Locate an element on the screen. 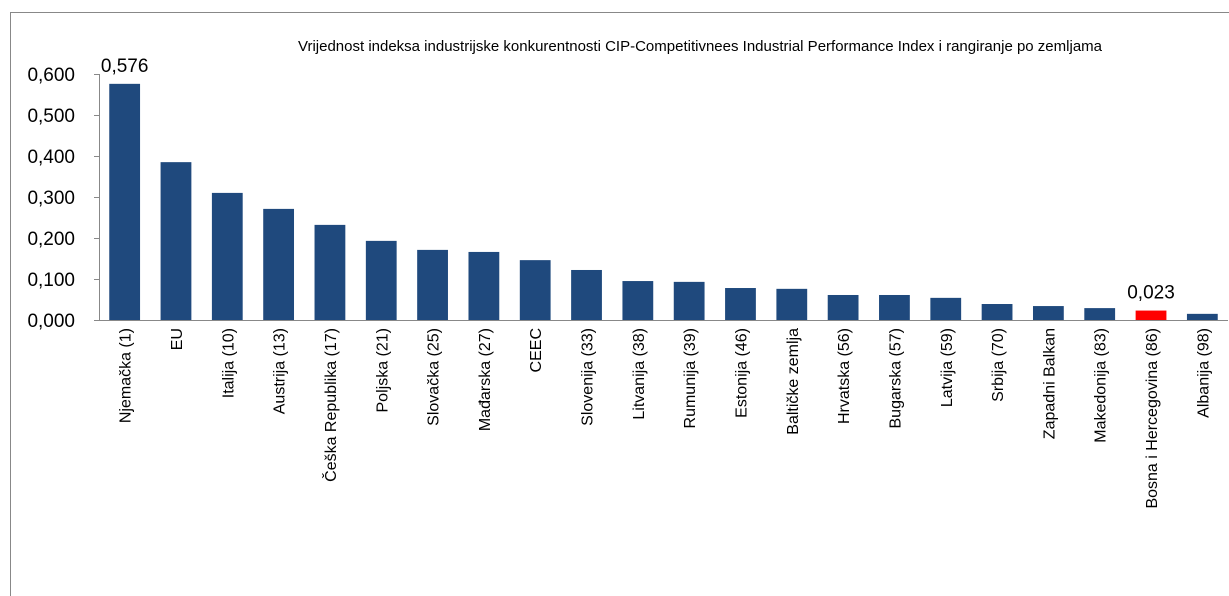  x-tick-label: Litvanija (38) is located at coordinates (639, 374).